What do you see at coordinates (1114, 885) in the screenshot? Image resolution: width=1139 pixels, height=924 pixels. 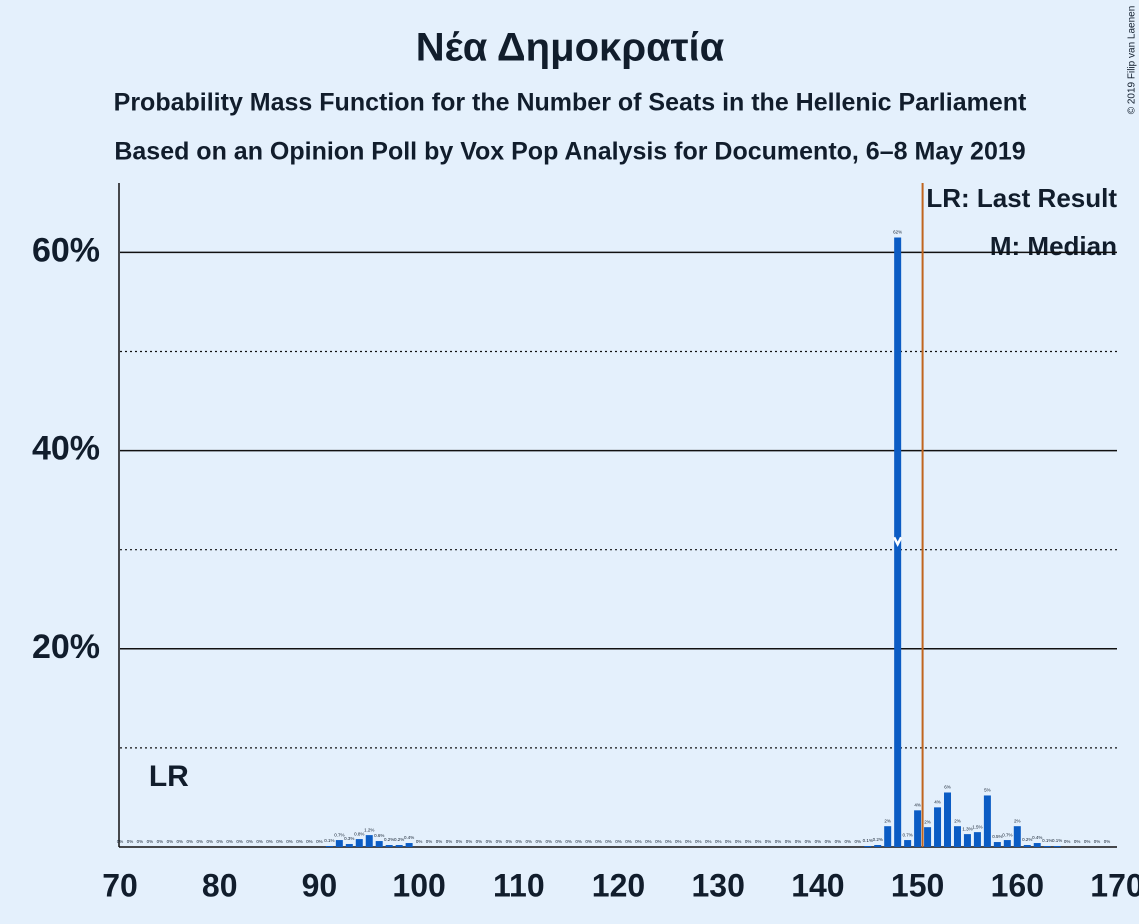 I see `x-tick-label: 170` at bounding box center [1114, 885].